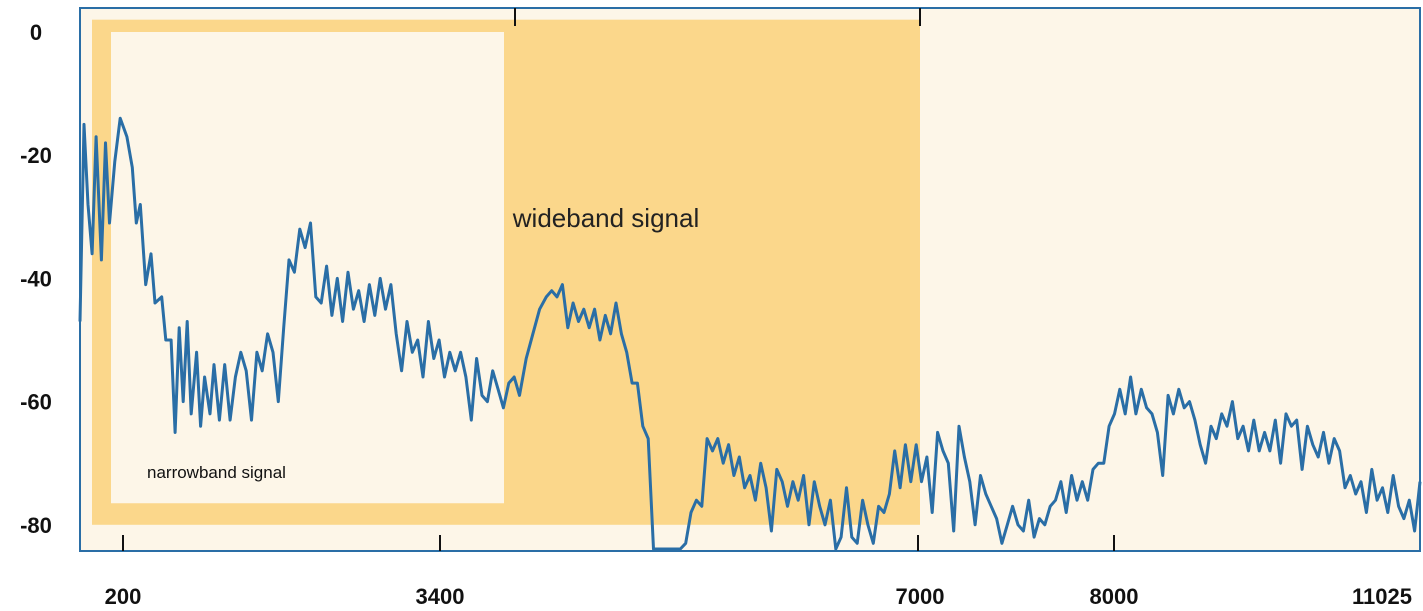 The height and width of the screenshot is (611, 1423). I want to click on x-tick-label: 200, so click(123, 596).